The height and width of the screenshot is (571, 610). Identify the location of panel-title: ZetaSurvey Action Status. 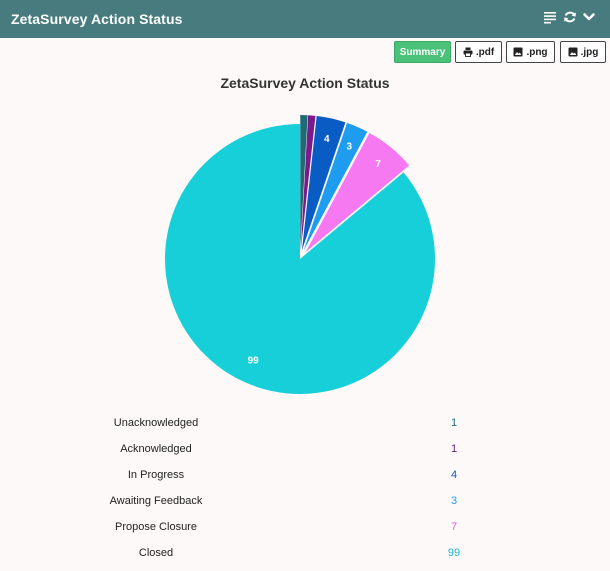
(97, 19).